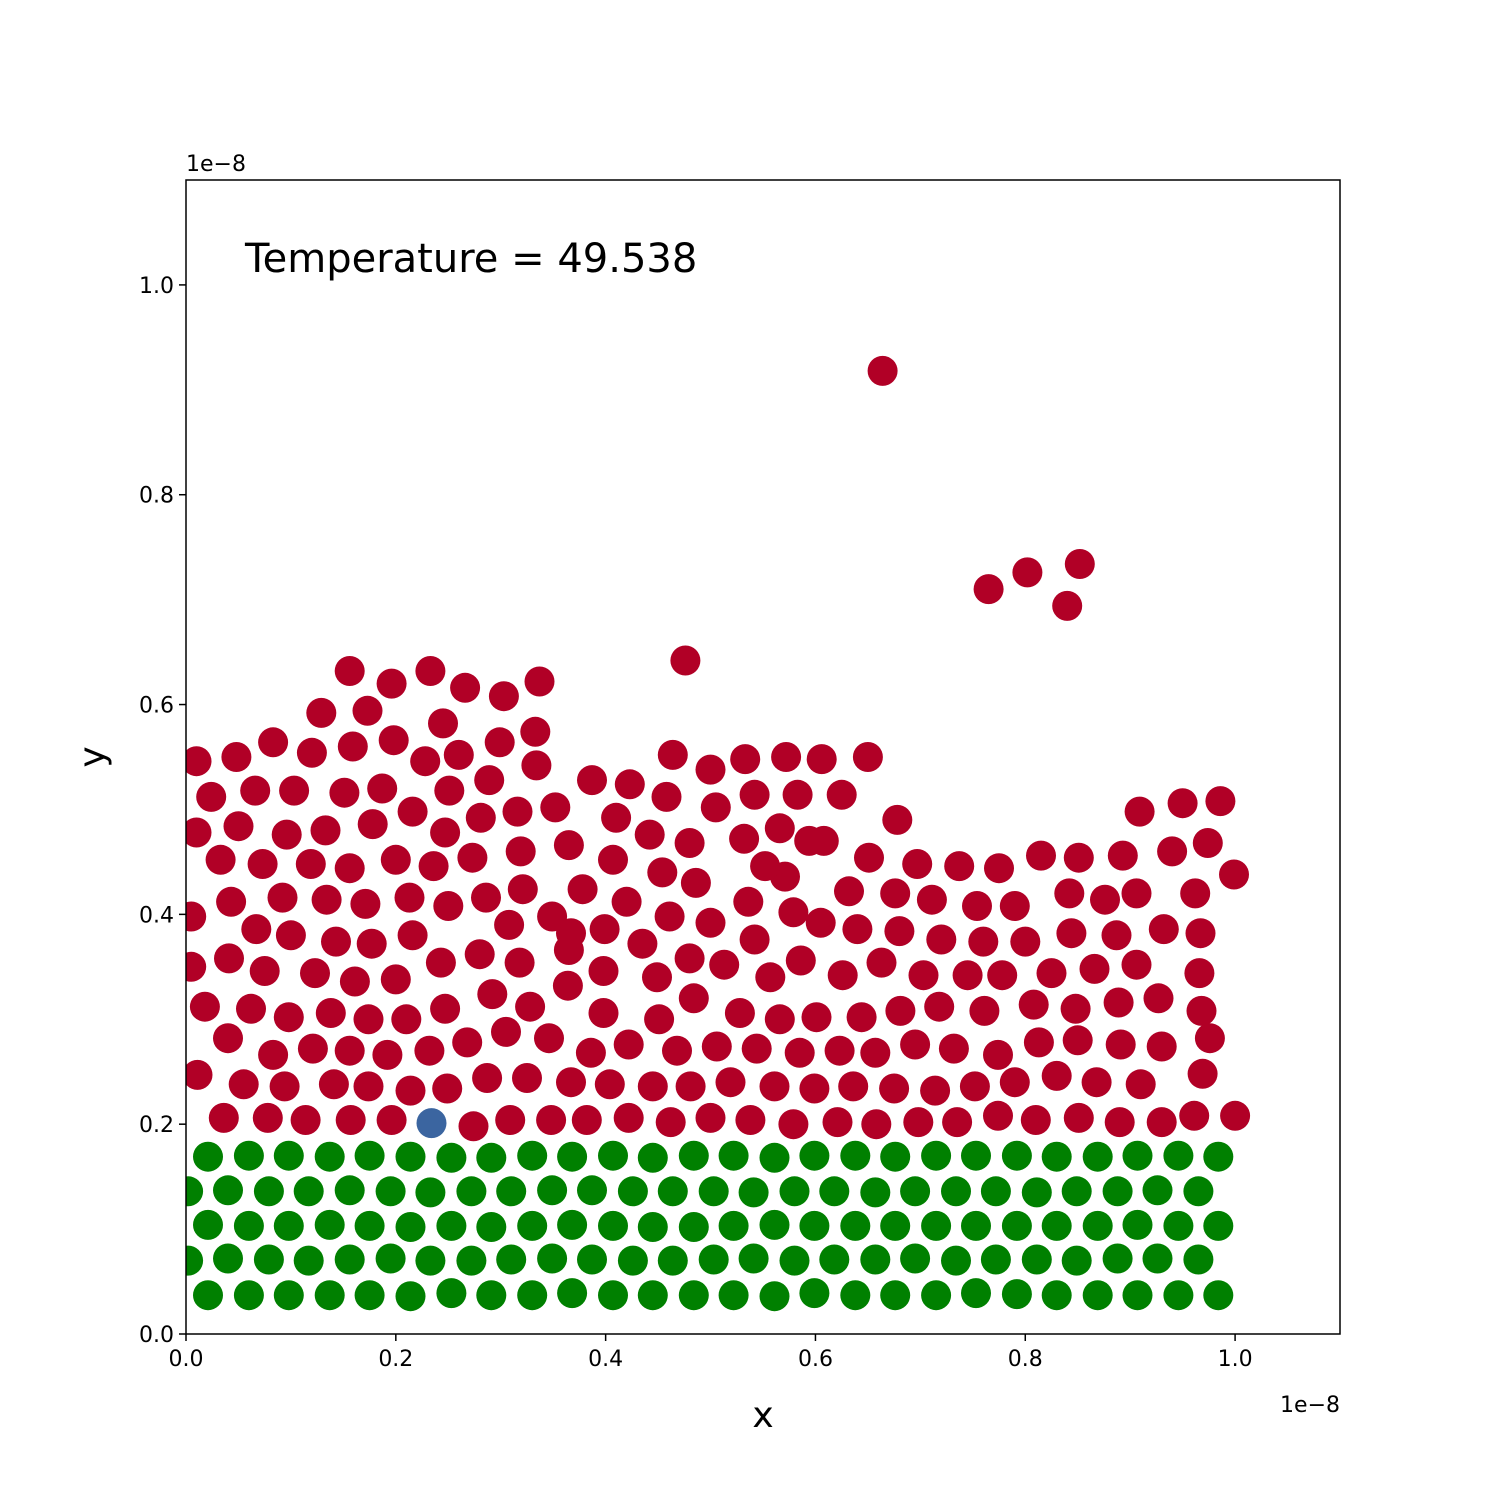 The image size is (1490, 1500). I want to click on x-tick-label: 0.0, so click(186, 1359).